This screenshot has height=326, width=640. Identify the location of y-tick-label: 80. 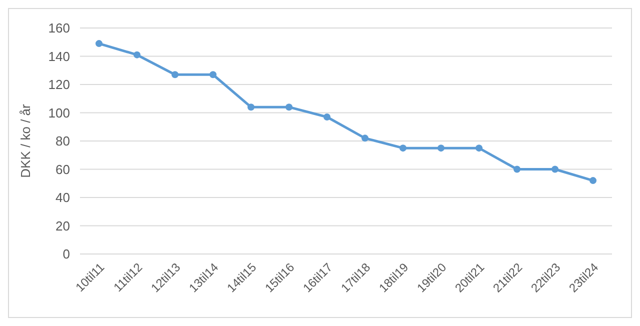
(63, 141).